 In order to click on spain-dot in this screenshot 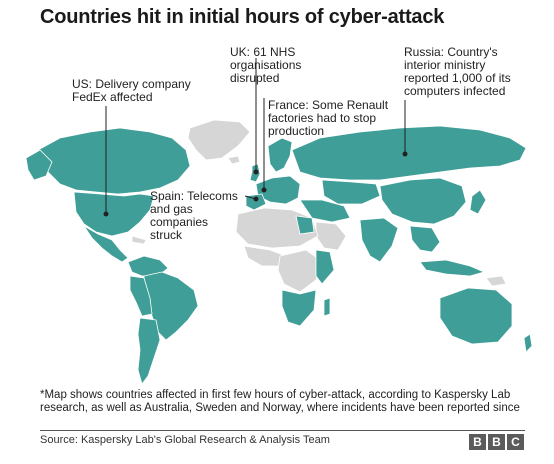, I will do `click(256, 199)`.